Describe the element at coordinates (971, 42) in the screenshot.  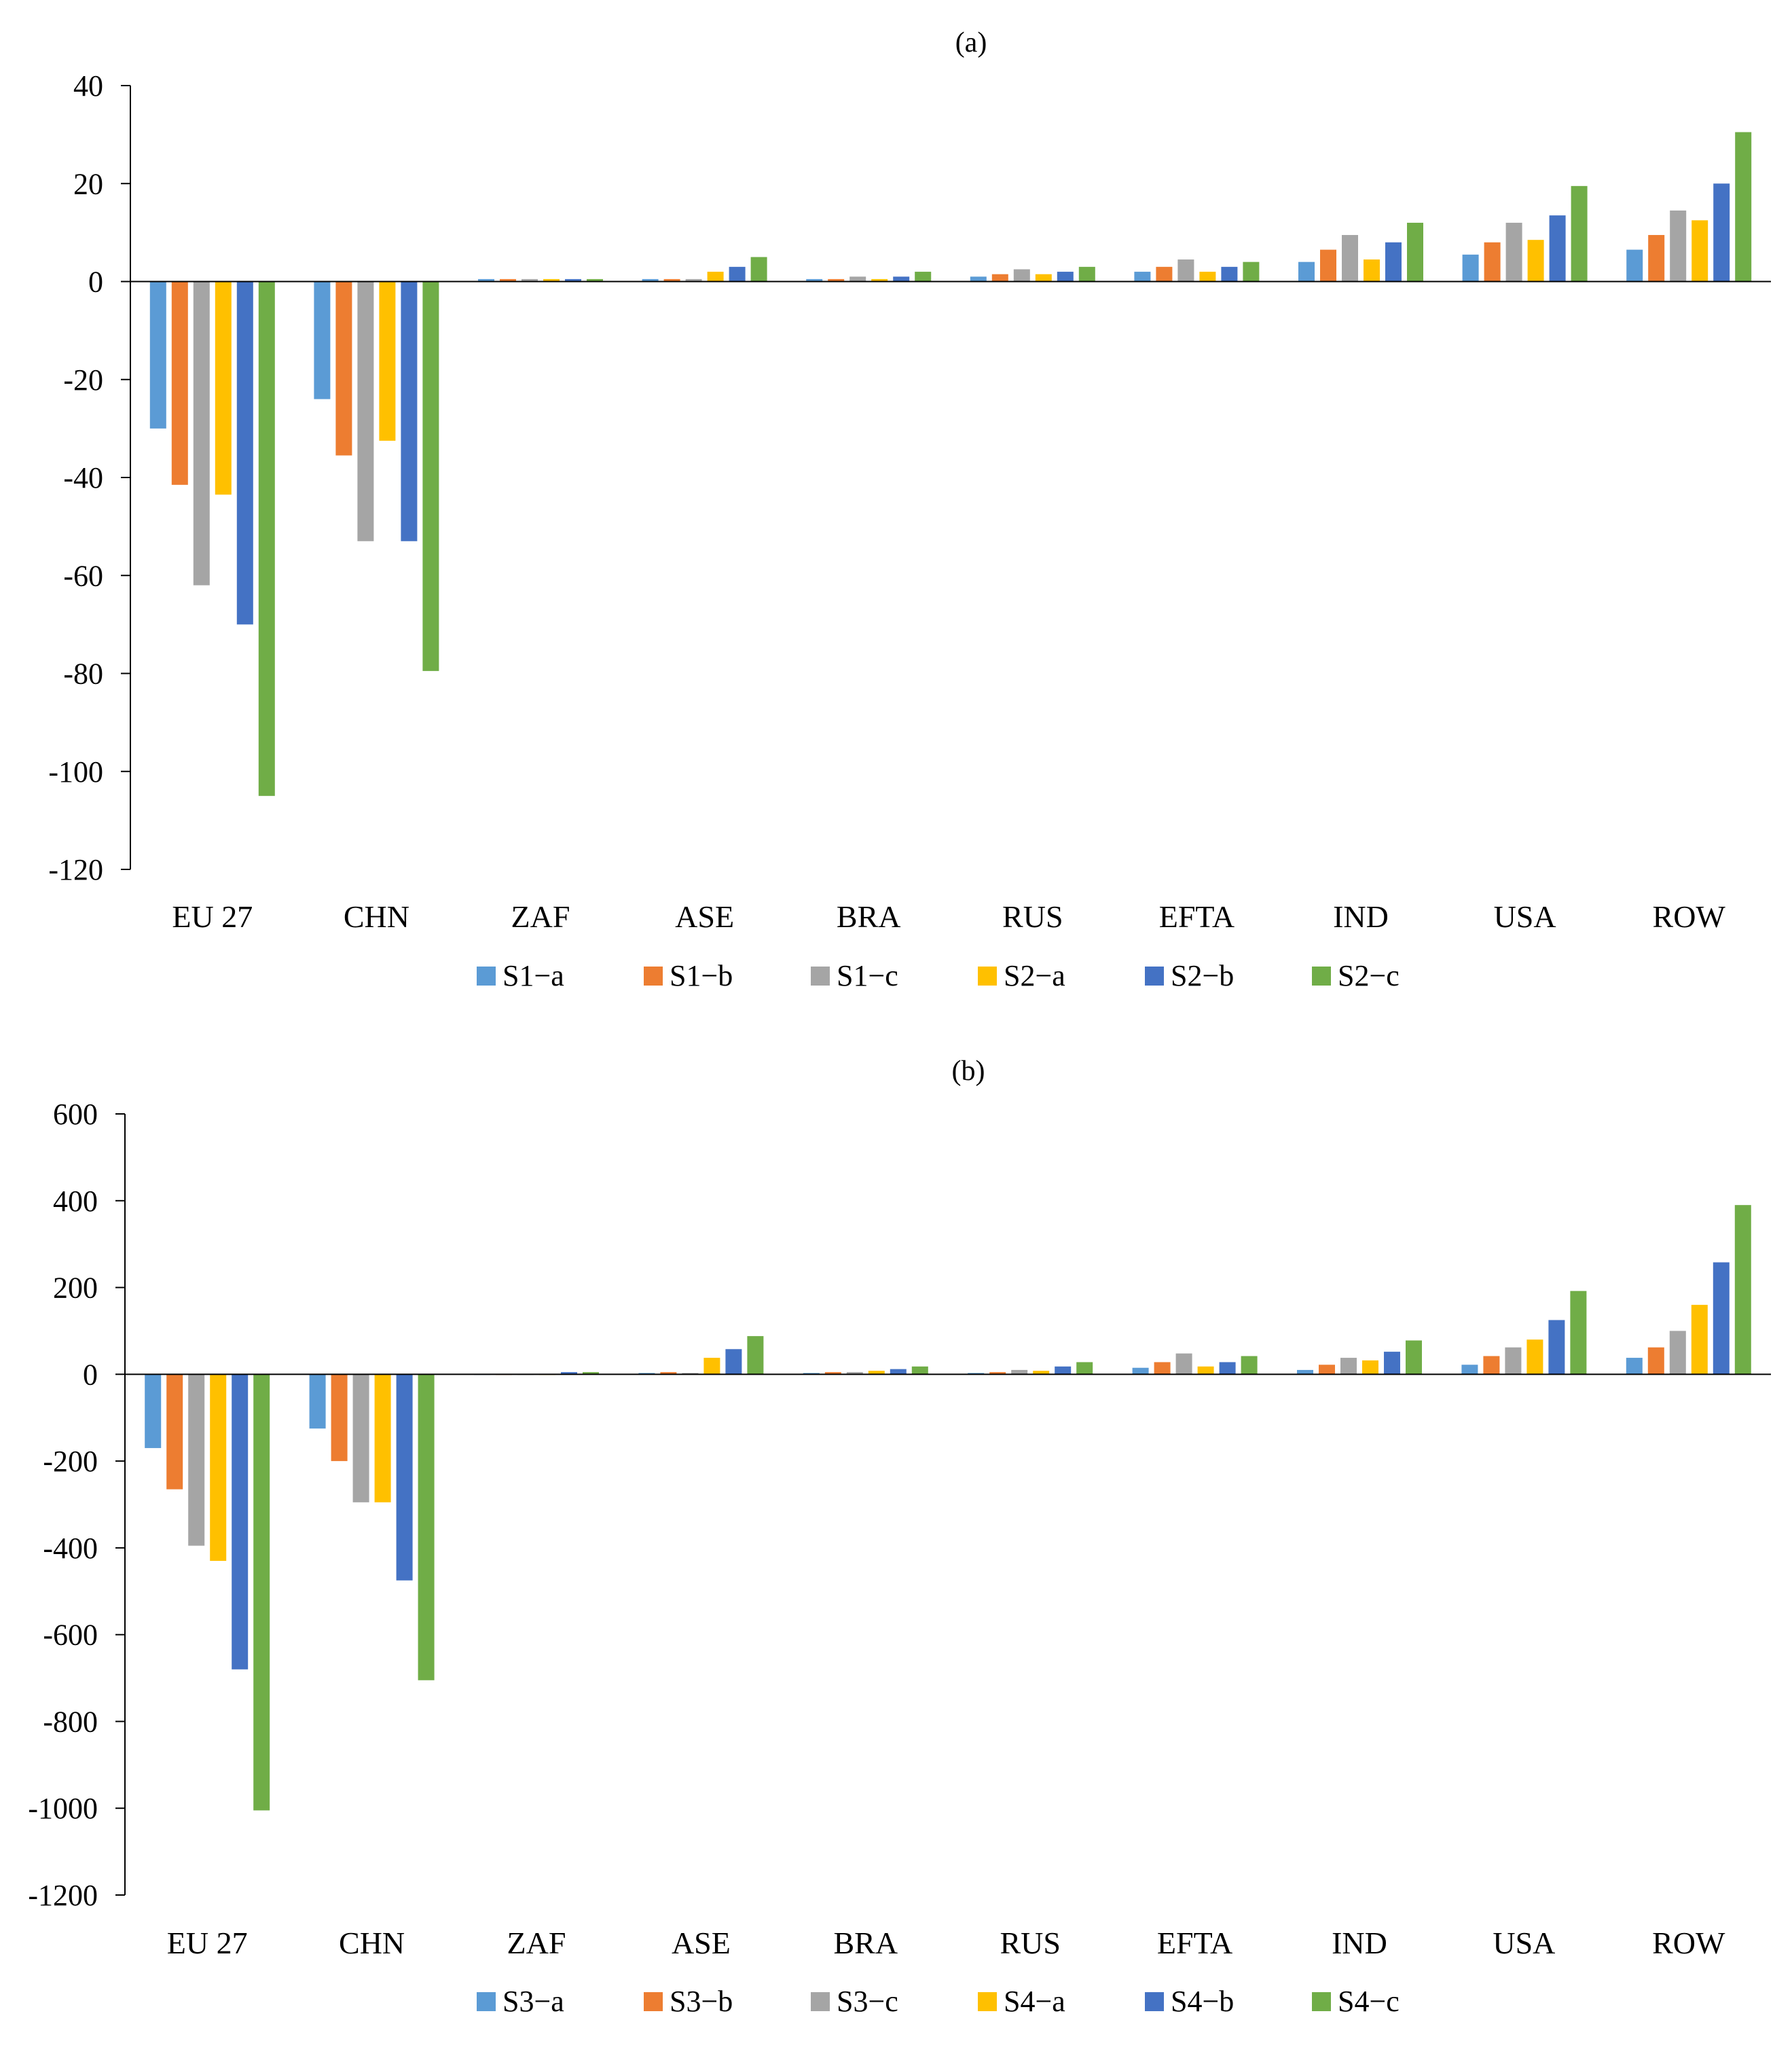
I see `chart-a-title: (a)` at that location.